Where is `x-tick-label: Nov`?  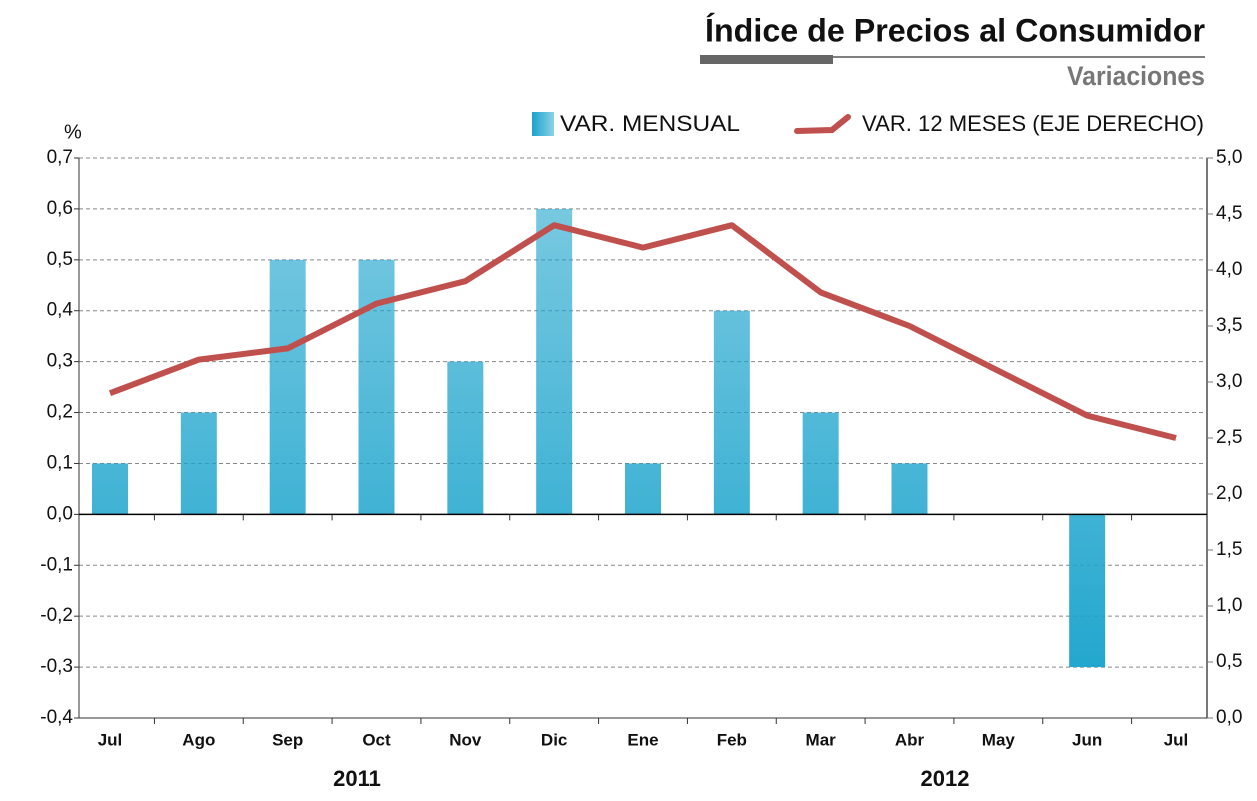 x-tick-label: Nov is located at coordinates (465, 739).